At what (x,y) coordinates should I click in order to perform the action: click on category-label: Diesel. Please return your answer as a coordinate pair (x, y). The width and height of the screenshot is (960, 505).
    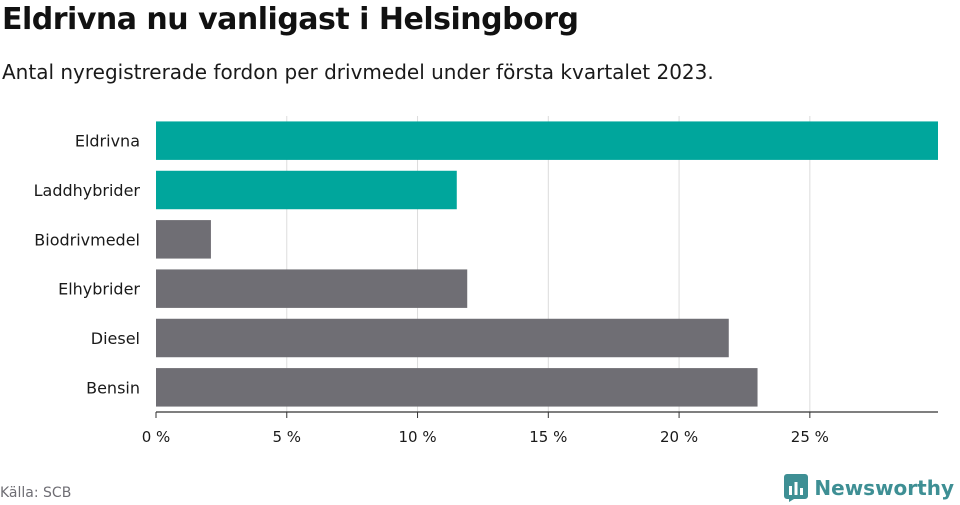
    Looking at the image, I should click on (115, 338).